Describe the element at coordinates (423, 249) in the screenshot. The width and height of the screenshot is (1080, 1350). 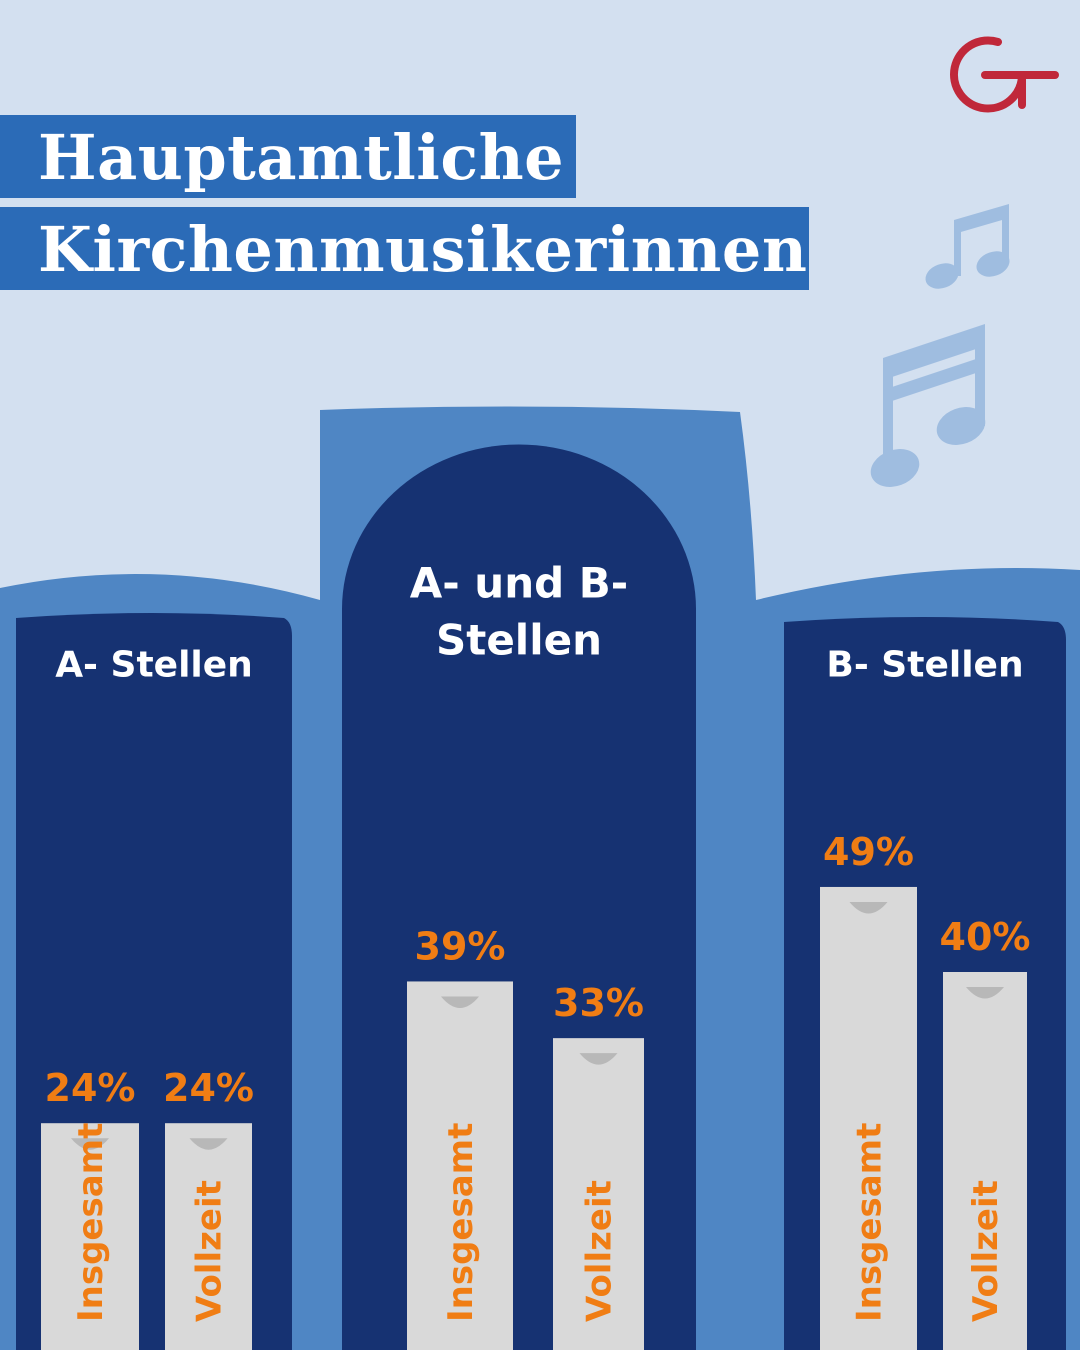
I see `title-line-2: Kirchenmusikerinnen` at that location.